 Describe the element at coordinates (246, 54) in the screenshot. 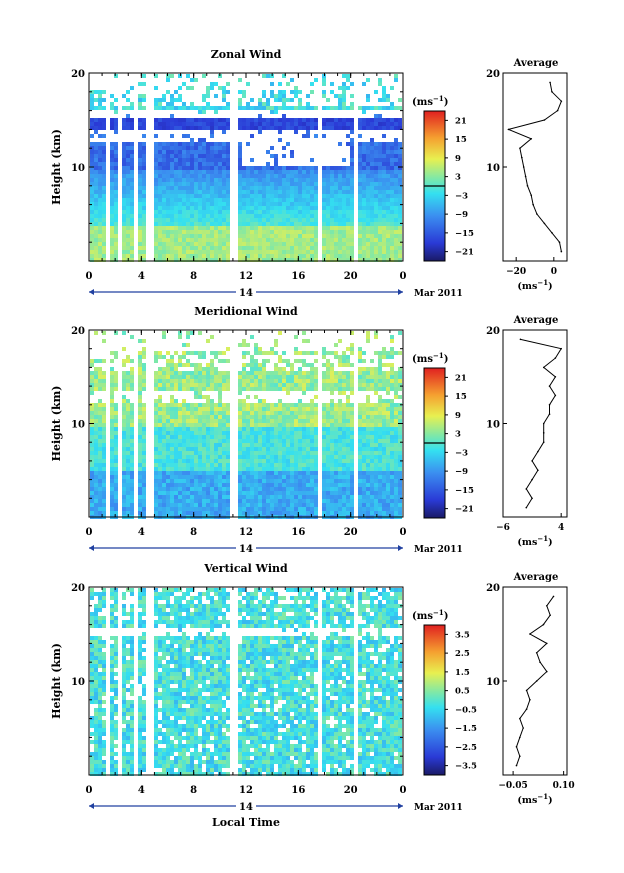

I see `panel-title: Zonal Wind` at that location.